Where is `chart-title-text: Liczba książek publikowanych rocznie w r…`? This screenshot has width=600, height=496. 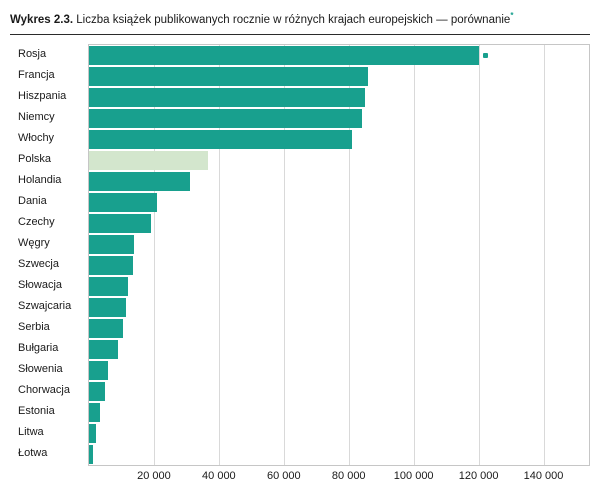
chart-title-text: Liczba książek publikowanych rocznie w r… is located at coordinates (292, 19).